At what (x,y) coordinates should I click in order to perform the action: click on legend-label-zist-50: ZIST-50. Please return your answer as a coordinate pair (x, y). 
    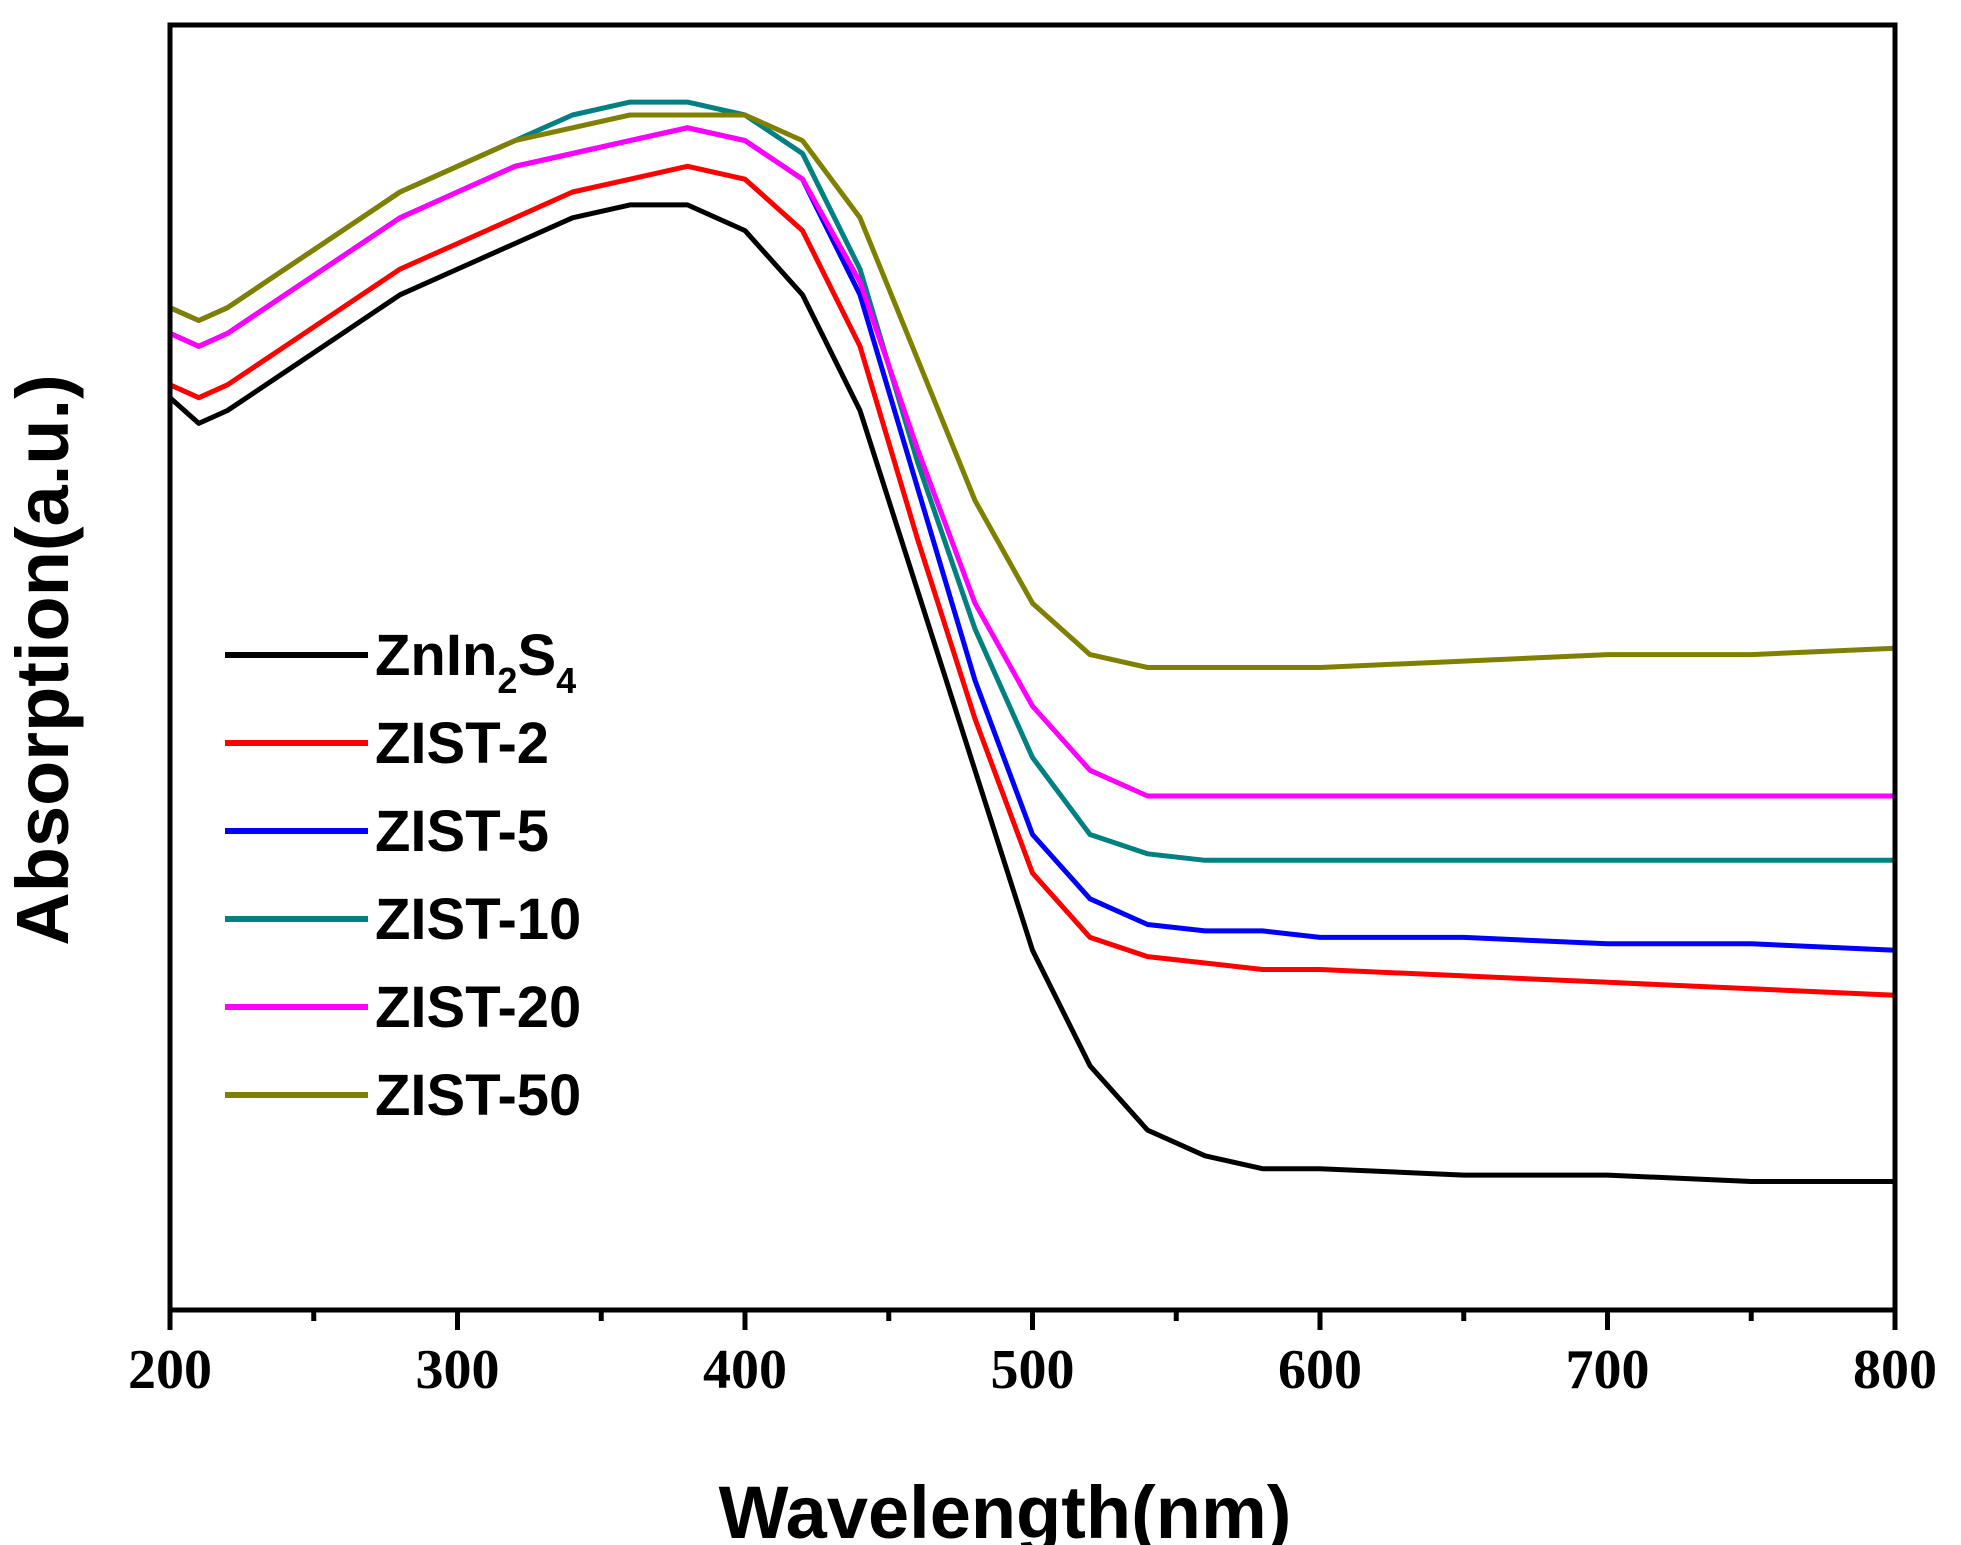
    Looking at the image, I should click on (478, 1095).